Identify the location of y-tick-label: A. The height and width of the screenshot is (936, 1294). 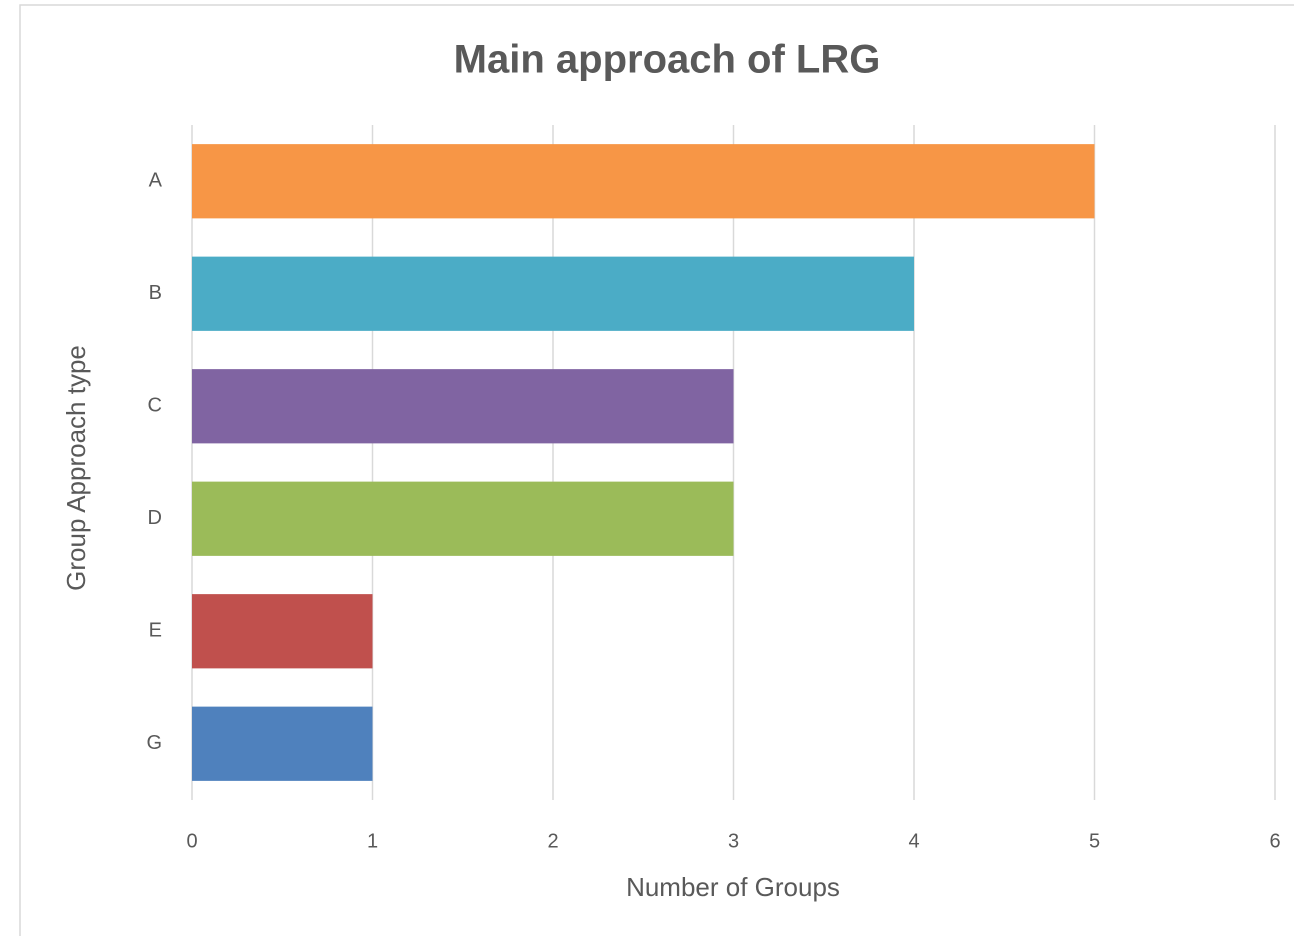
(156, 181).